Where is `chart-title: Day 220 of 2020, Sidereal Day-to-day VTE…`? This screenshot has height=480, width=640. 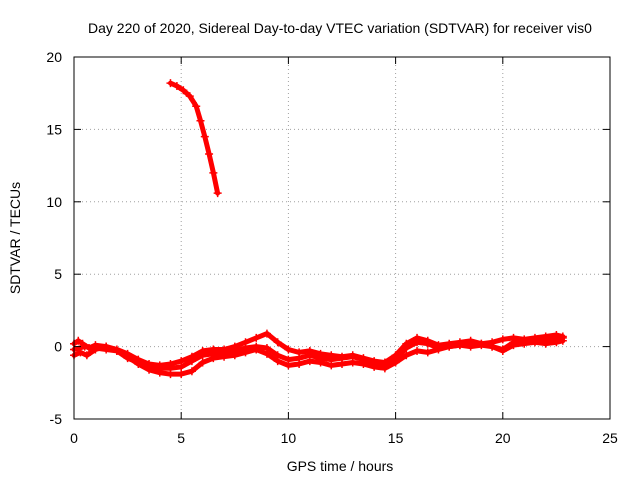 chart-title: Day 220 of 2020, Sidereal Day-to-day VTE… is located at coordinates (340, 28).